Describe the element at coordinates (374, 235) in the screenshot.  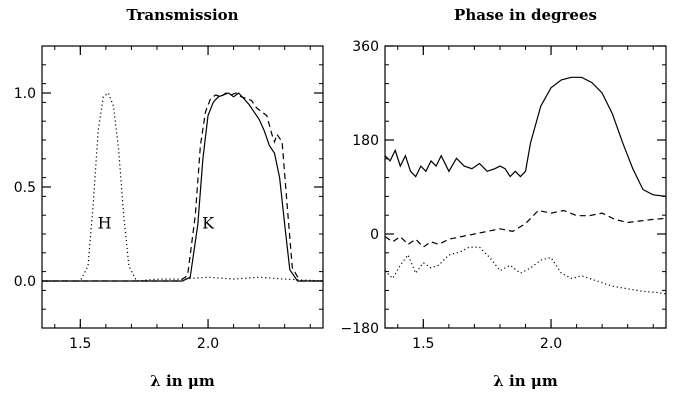
I see `panel-2-y-tick-label: 0` at that location.